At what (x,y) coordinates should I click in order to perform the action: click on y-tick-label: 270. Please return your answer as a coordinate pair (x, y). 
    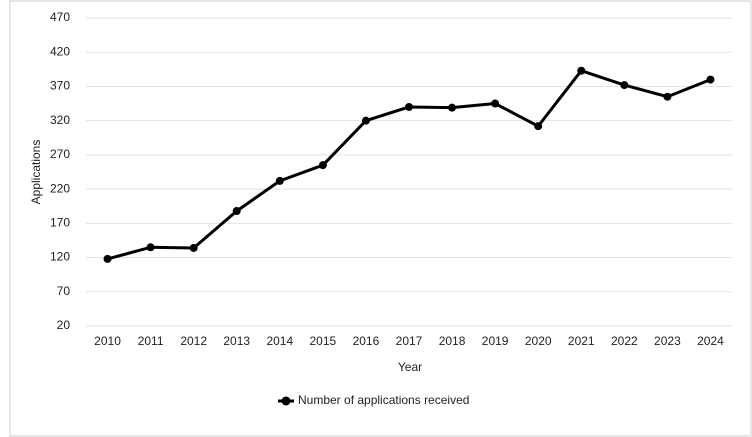
    Looking at the image, I should click on (60, 154).